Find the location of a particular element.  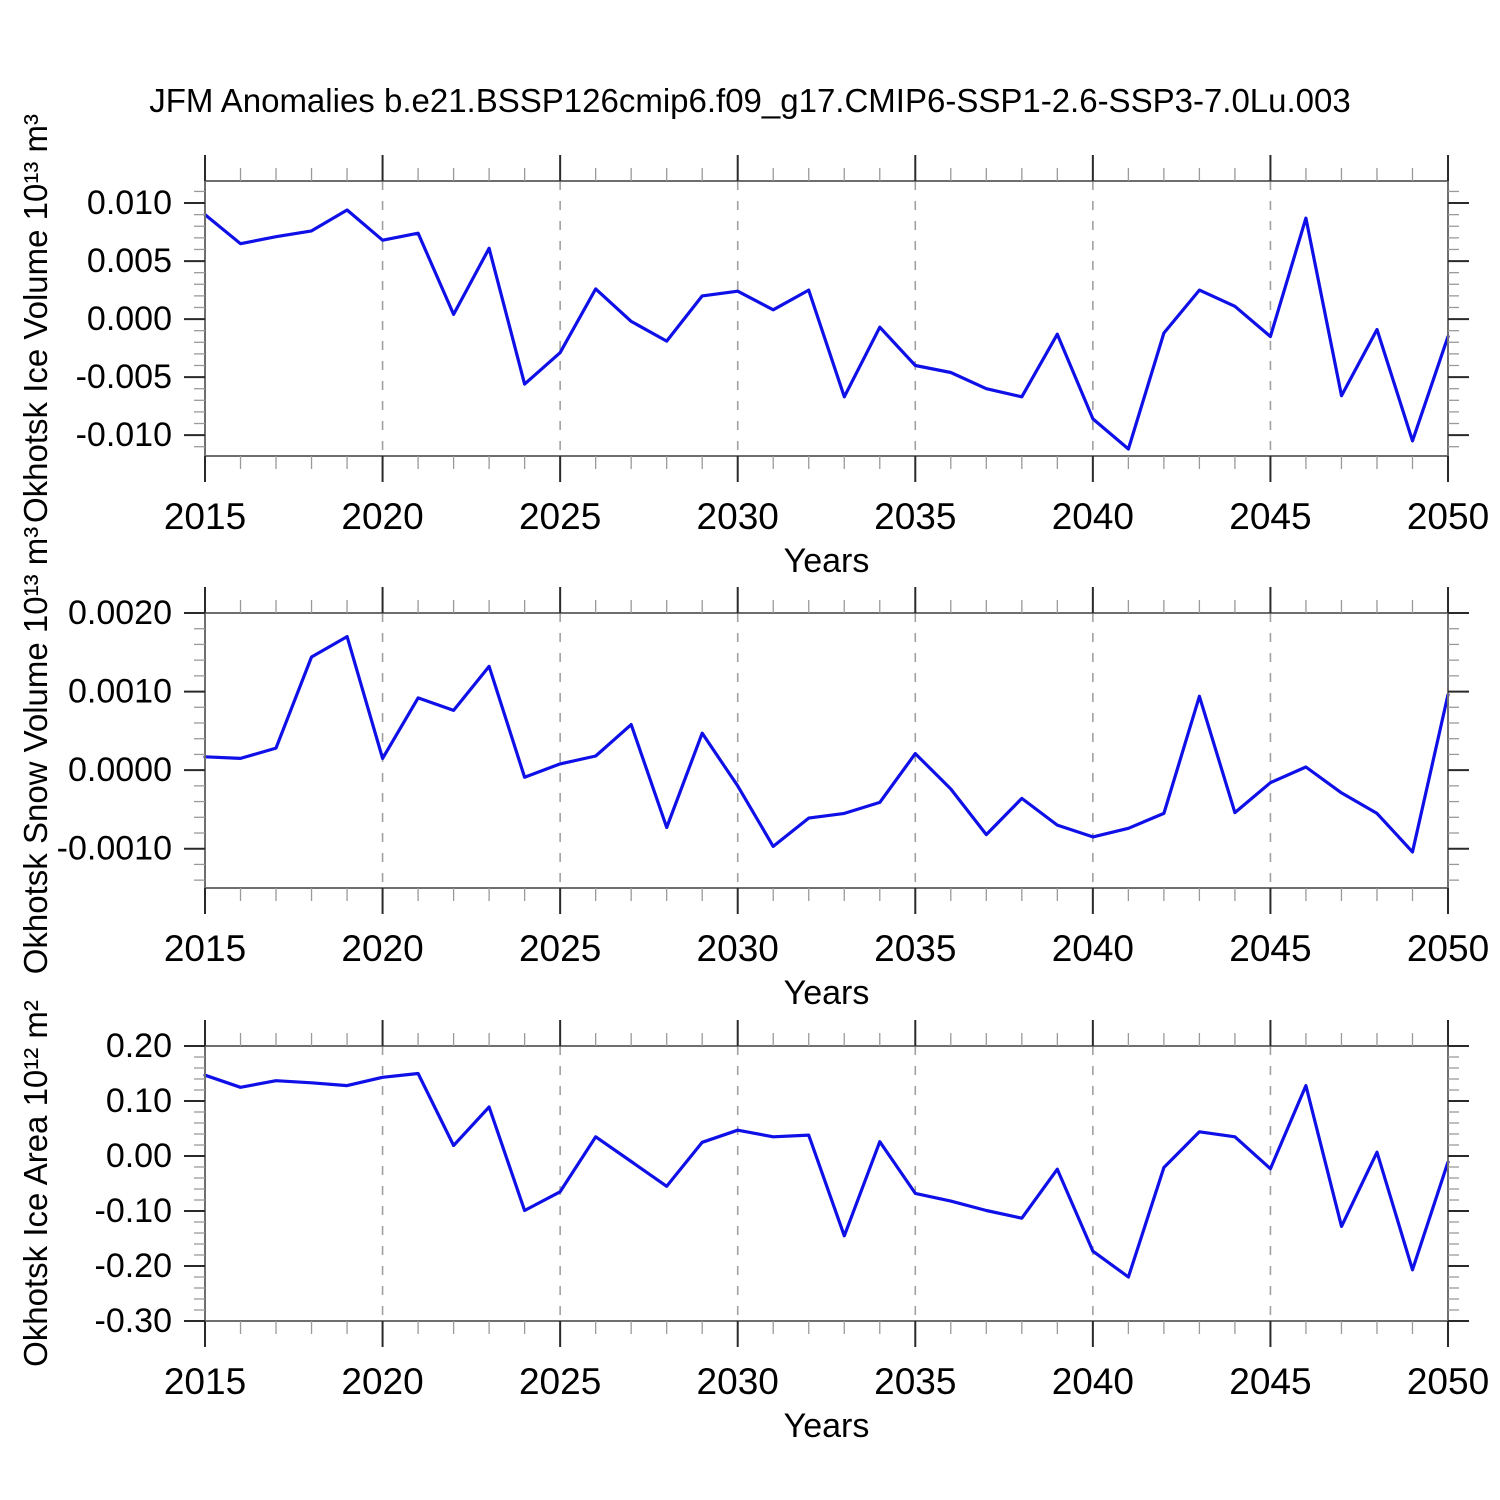

y-tick-label-3: -0.005 is located at coordinates (124, 377).